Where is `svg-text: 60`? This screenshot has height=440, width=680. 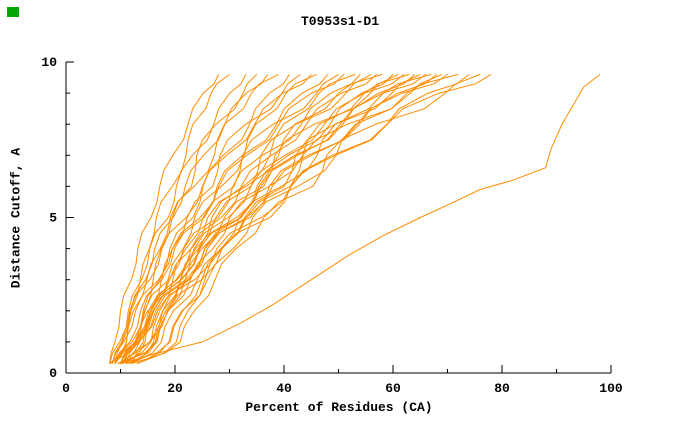 svg-text: 60 is located at coordinates (393, 388).